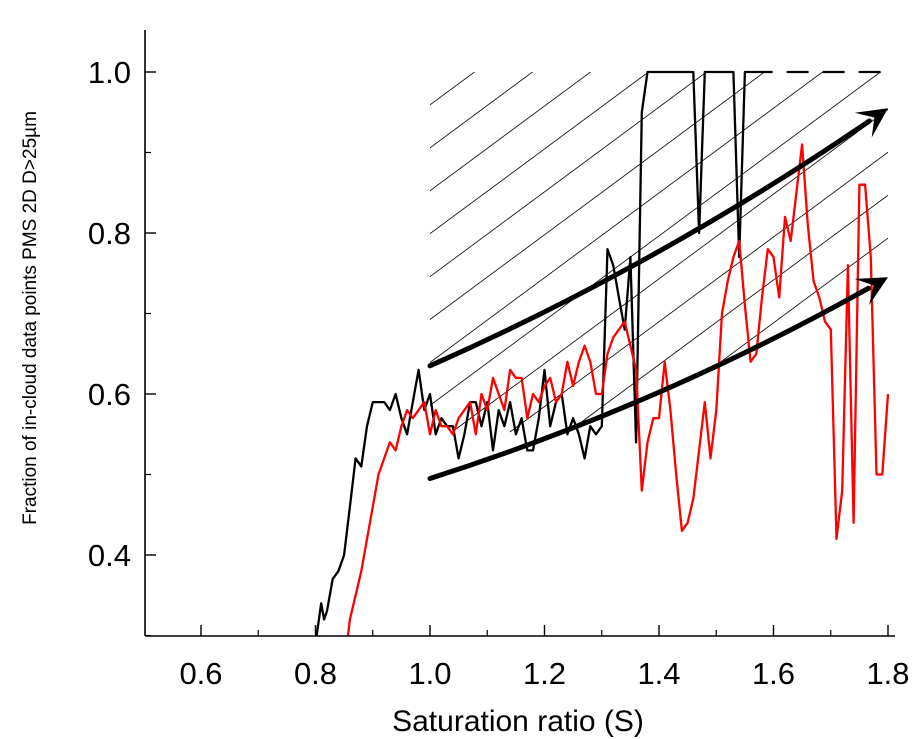  I want to click on x-tick-label: 0.6, so click(200, 673).